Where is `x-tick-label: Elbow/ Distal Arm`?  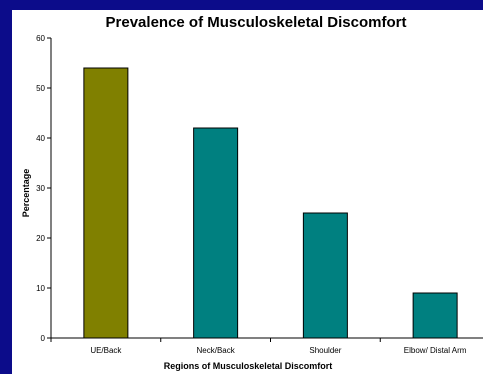
x-tick-label: Elbow/ Distal Arm is located at coordinates (435, 350).